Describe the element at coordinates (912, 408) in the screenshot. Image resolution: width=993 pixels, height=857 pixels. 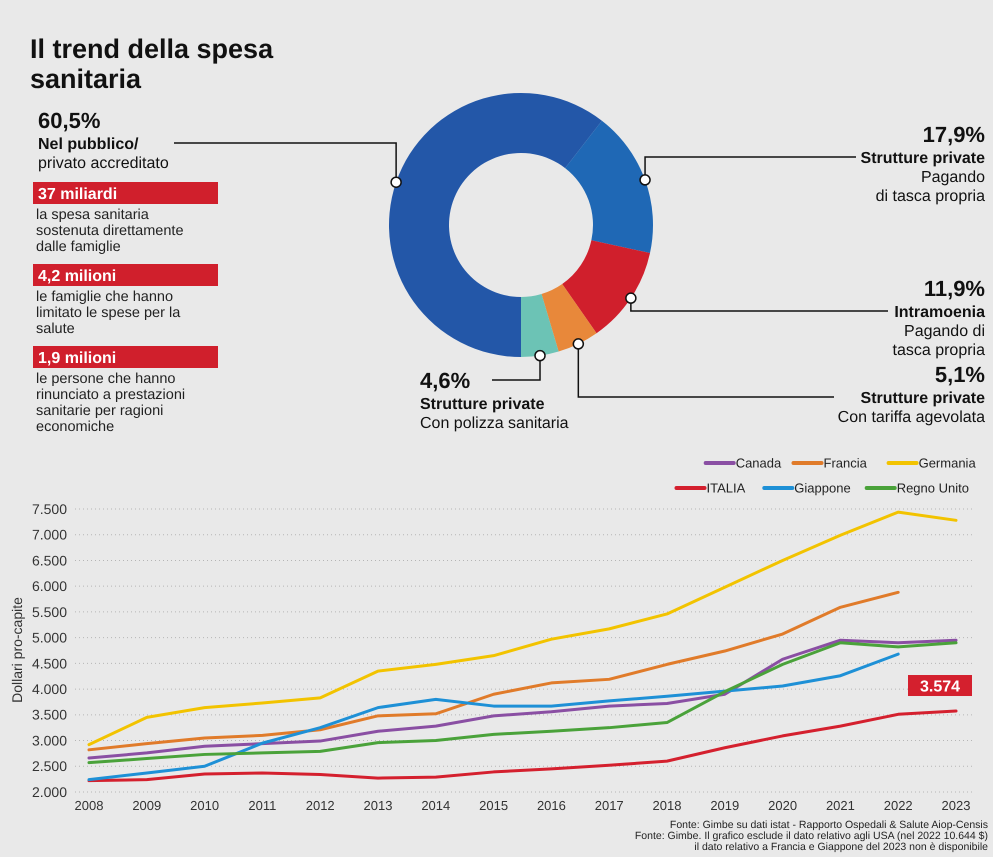
I see `slice-label: Strutture private Con tariffa agevolata` at that location.